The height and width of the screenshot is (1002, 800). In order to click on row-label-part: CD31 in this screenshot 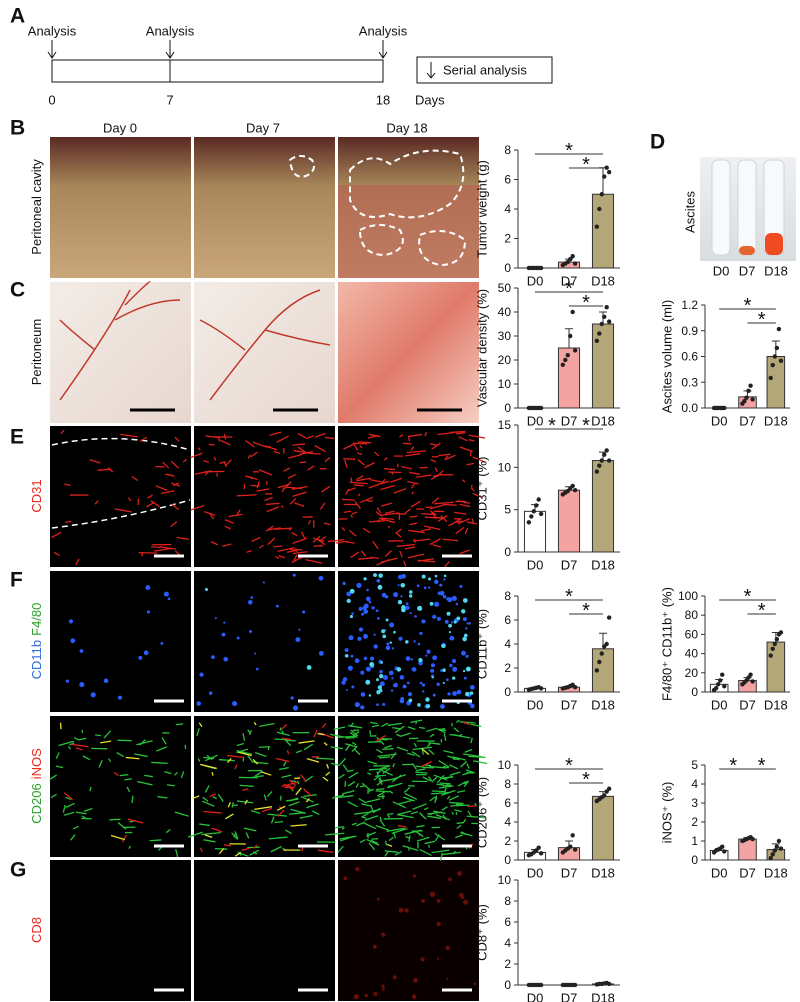, I will do `click(36, 495)`.